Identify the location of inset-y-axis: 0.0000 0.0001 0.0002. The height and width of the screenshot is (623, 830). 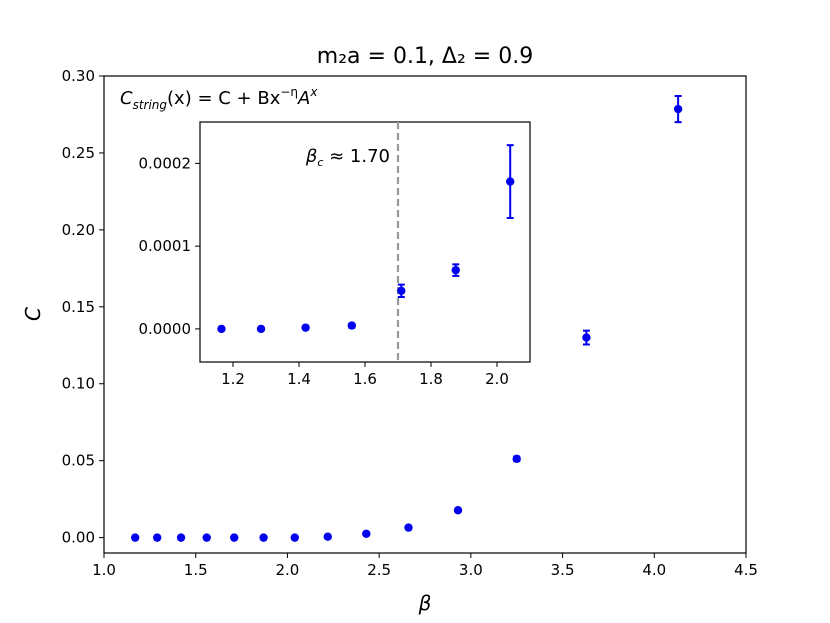
(169, 246).